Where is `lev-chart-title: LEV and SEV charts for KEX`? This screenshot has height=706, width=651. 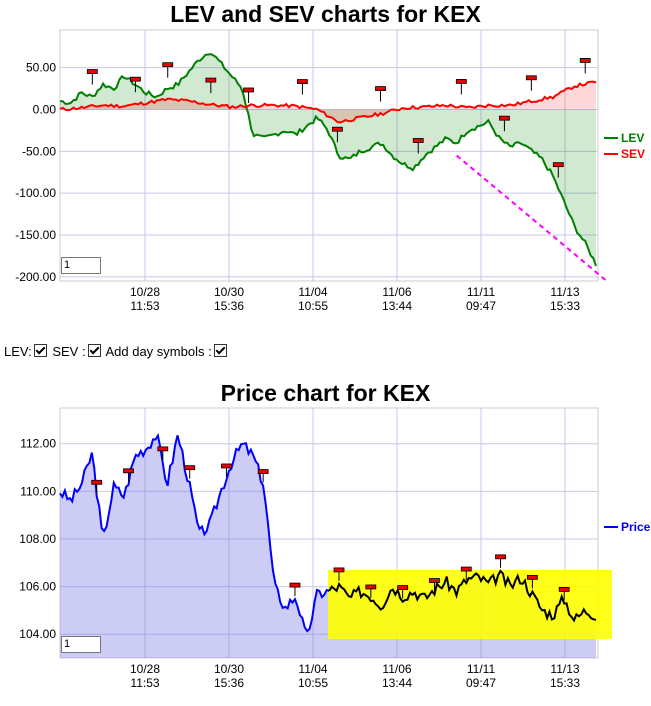
lev-chart-title: LEV and SEV charts for KEX is located at coordinates (325, 14).